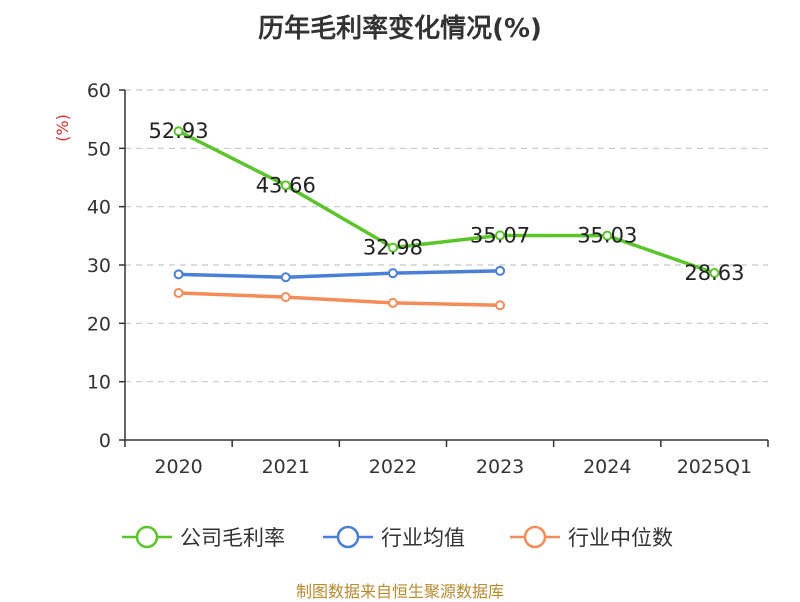 The image size is (800, 602). Describe the element at coordinates (607, 467) in the screenshot. I see `x-tick-label: 2024` at that location.